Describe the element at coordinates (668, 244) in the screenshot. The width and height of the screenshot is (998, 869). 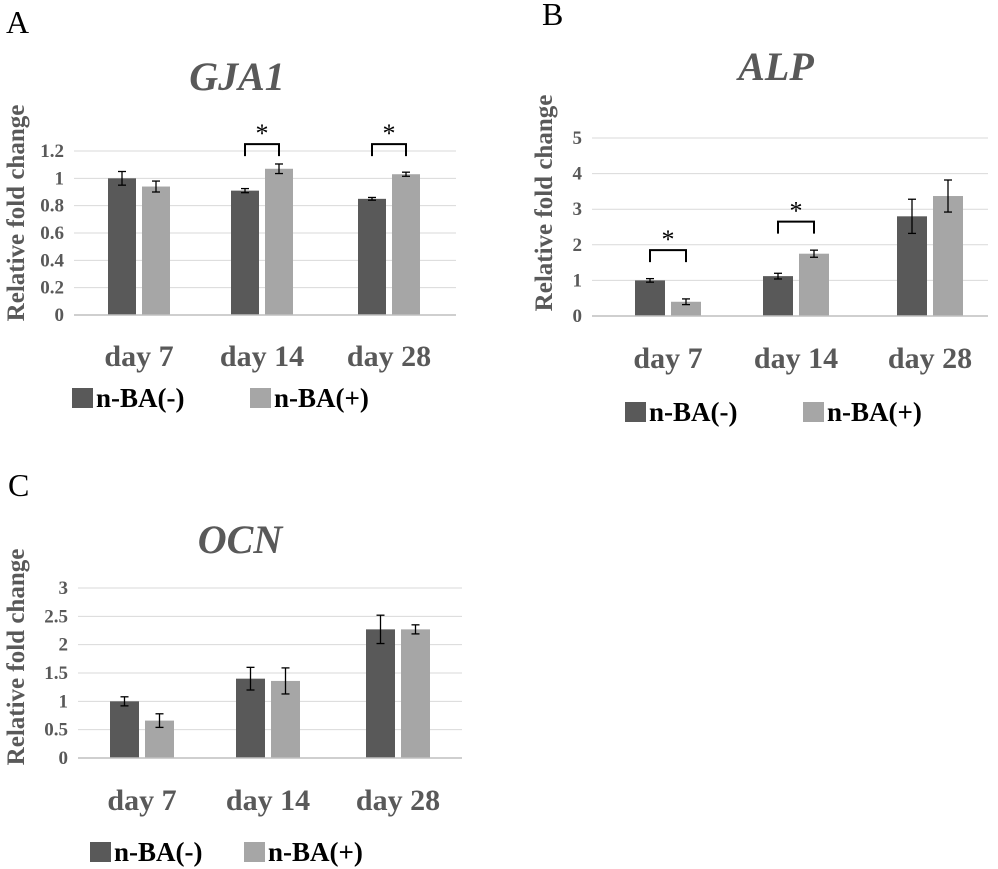
I see `significance-bracket-day-7: *` at that location.